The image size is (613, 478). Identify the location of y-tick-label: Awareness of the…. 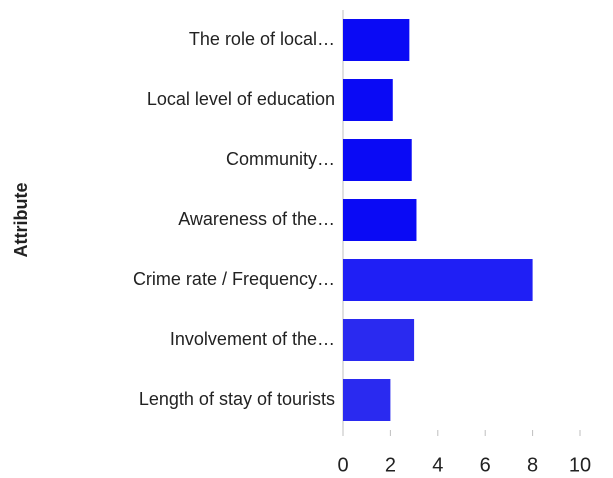
(256, 219).